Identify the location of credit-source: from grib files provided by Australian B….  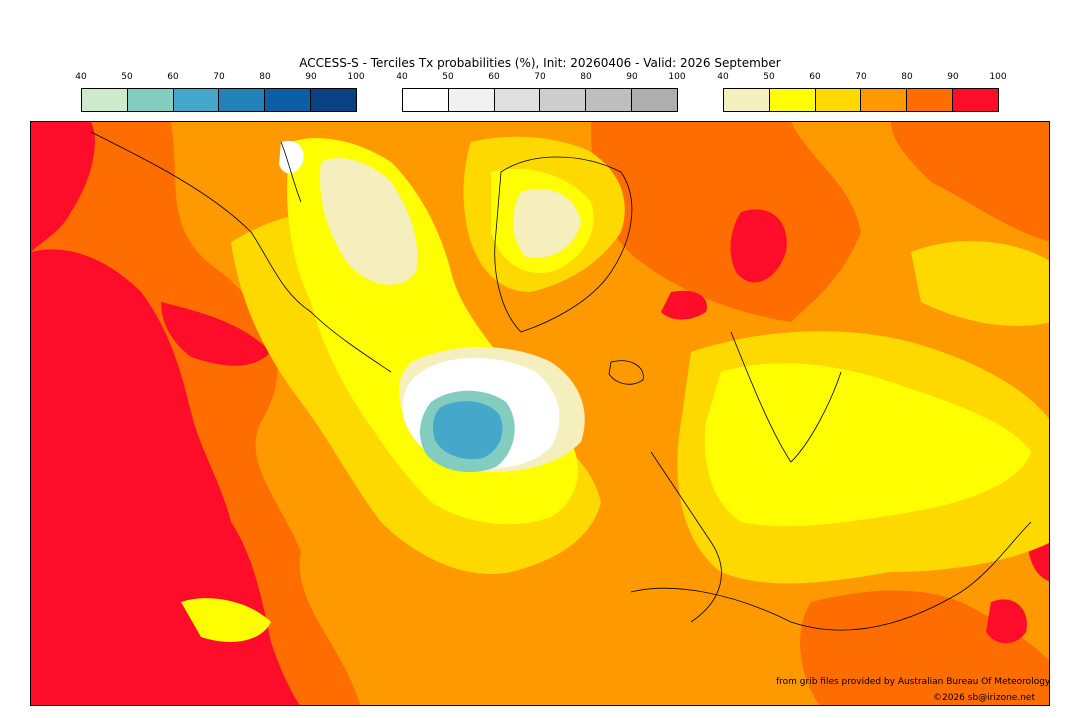
(913, 682).